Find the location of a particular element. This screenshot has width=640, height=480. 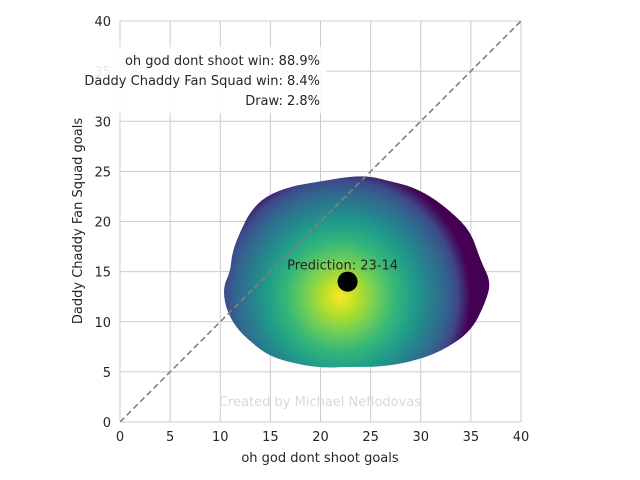

y-tick-label: 40 is located at coordinates (102, 22).